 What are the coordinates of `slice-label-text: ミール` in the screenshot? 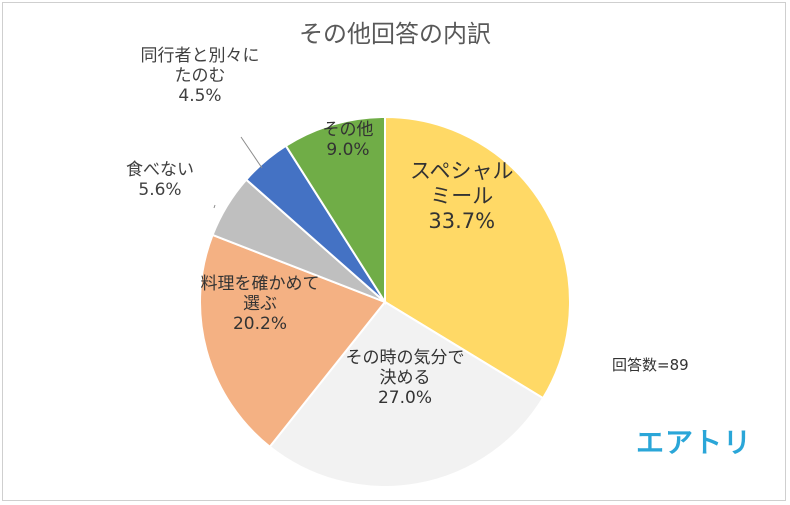 It's located at (462, 196).